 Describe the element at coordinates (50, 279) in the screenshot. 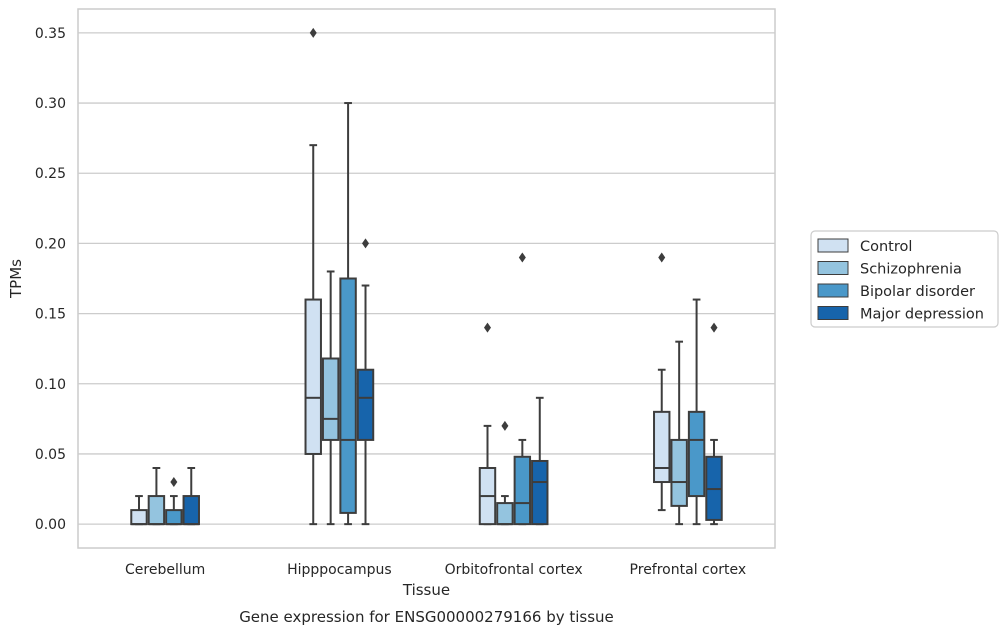

I see `y-axis-ticks: 0.00 0.05 0.10 0.15 0.20 0.25 0.30 0.35` at that location.